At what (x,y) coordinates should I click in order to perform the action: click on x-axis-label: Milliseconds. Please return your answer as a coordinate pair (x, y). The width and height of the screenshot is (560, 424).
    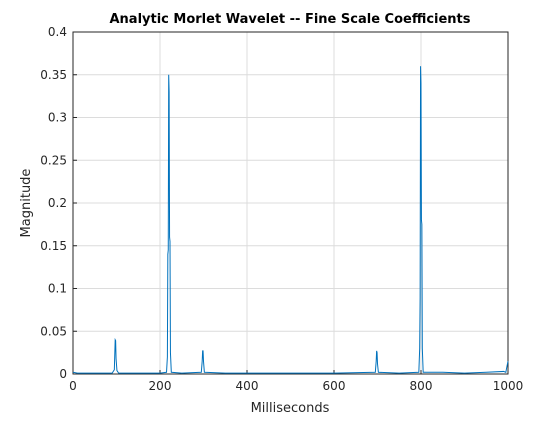
    Looking at the image, I should click on (290, 408).